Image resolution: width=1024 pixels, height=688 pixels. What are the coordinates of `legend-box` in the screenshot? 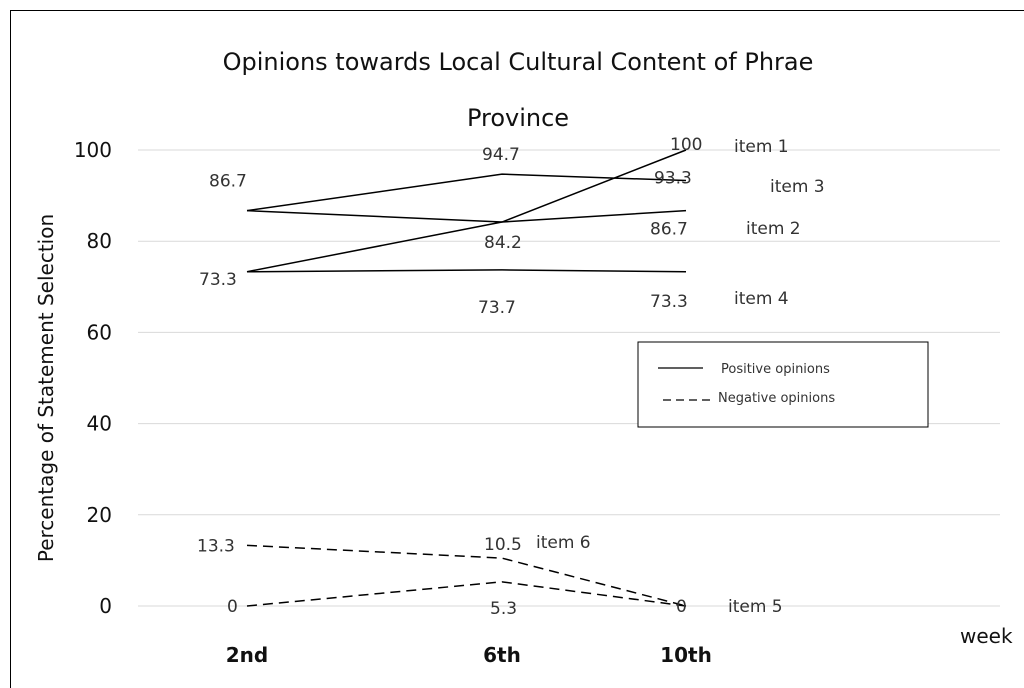 It's located at (783, 384).